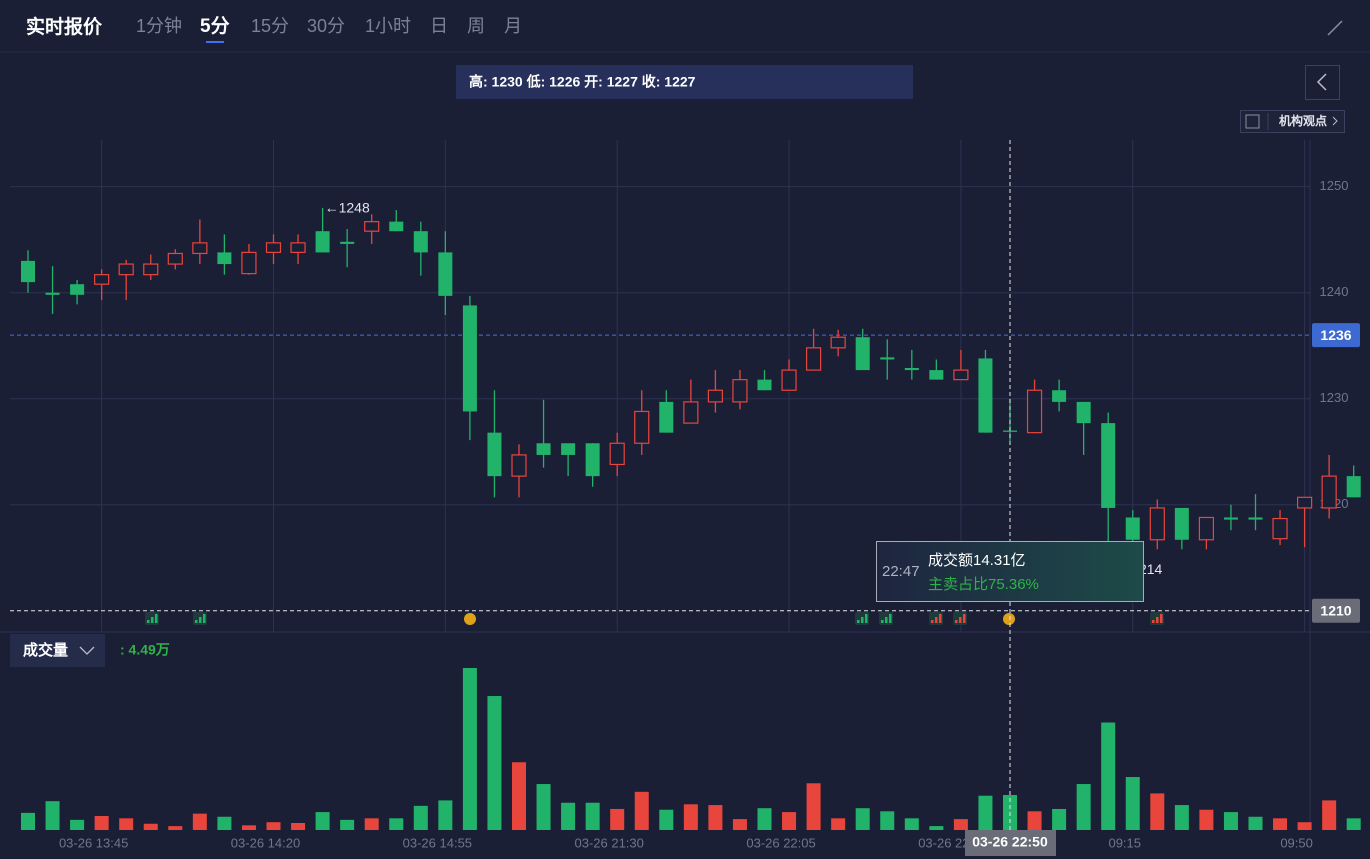  Describe the element at coordinates (1335, 121) in the screenshot. I see `opinion-chevron` at that location.